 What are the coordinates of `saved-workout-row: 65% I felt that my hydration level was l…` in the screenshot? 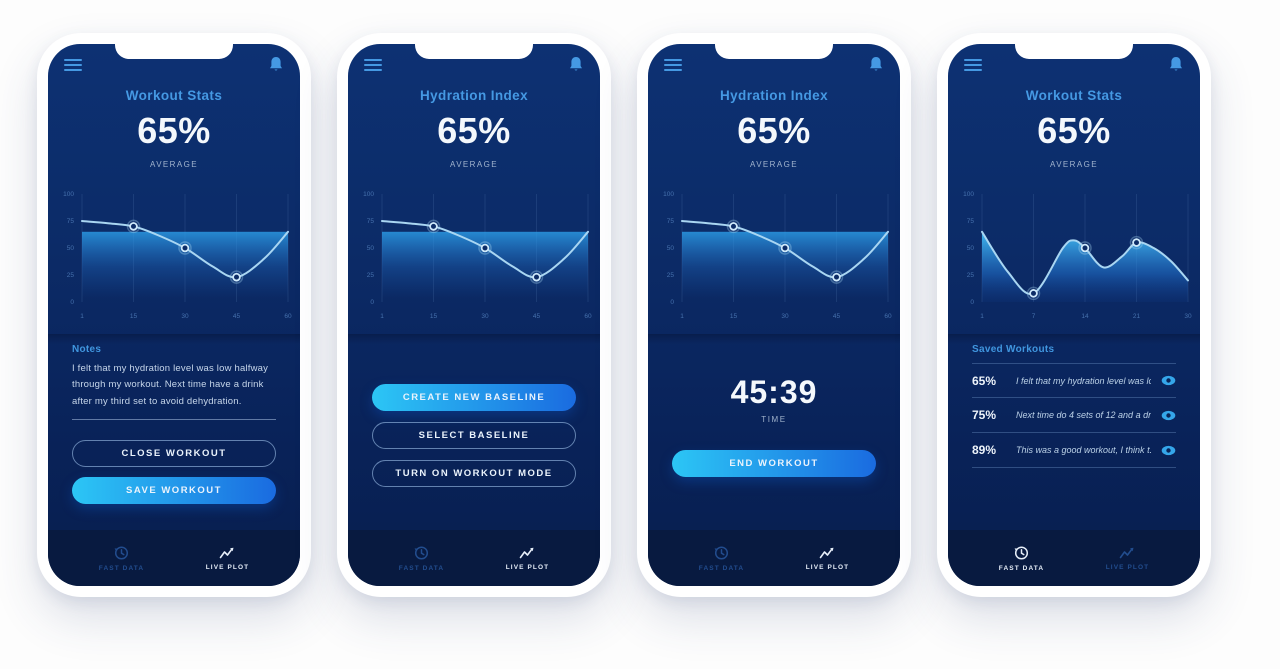 It's located at (1074, 380).